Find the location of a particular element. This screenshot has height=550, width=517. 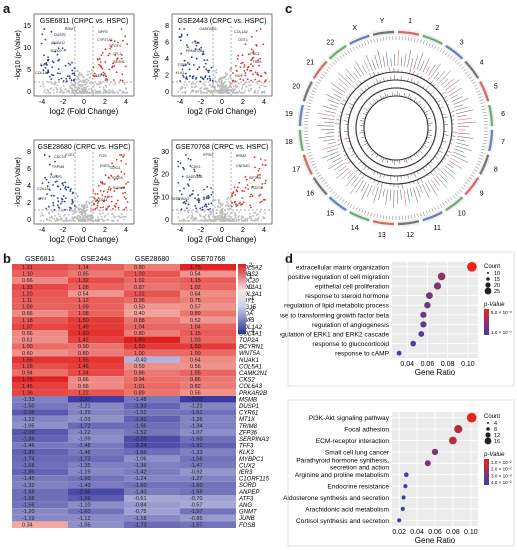

heatmap-cell-value: -1.29 is located at coordinates (84, 413).